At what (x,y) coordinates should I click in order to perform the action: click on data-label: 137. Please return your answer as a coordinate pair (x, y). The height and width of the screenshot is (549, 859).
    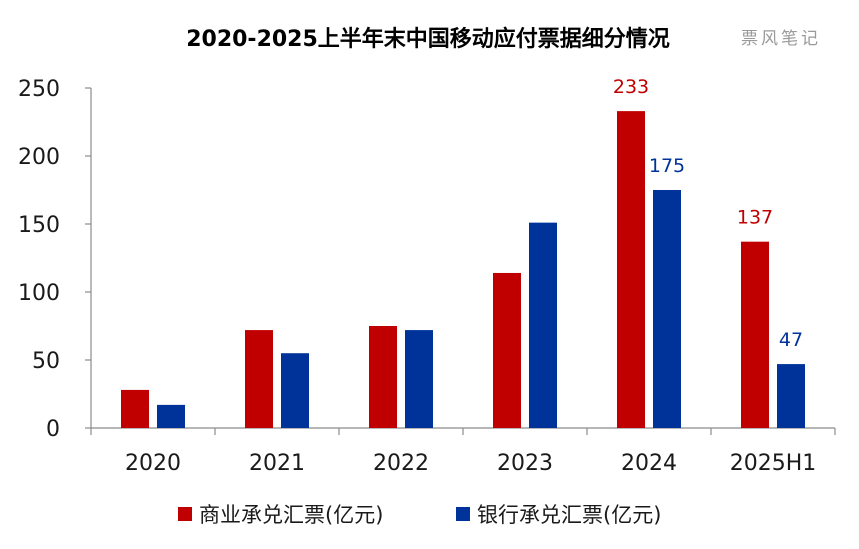
    Looking at the image, I should click on (755, 218).